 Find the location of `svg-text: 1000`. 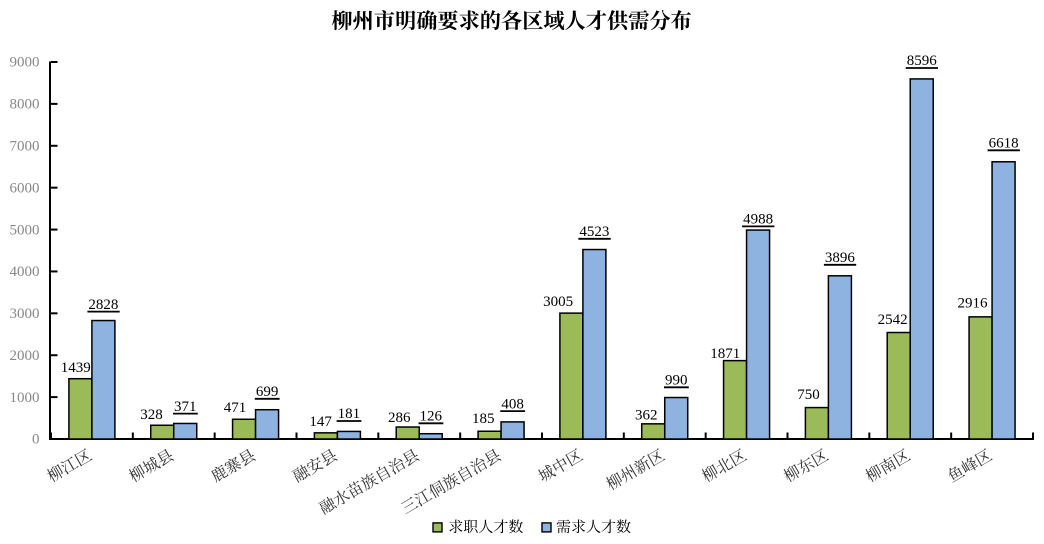

svg-text: 1000 is located at coordinates (25, 398).